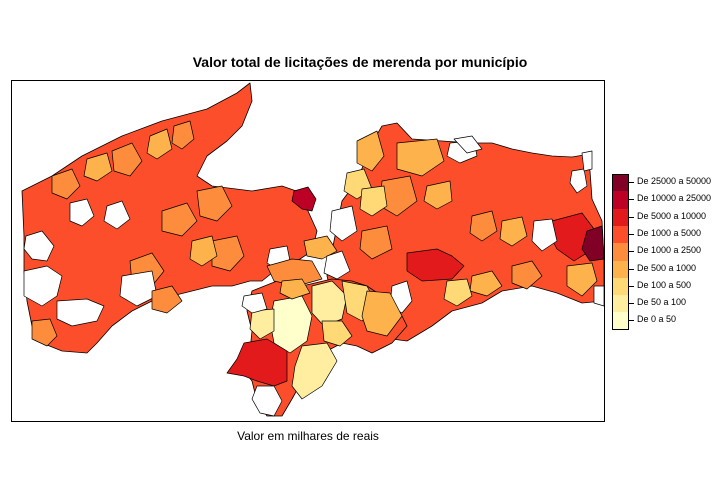 The width and height of the screenshot is (720, 504). What do you see at coordinates (304, 199) in the screenshot?
I see `muni-w21` at bounding box center [304, 199].